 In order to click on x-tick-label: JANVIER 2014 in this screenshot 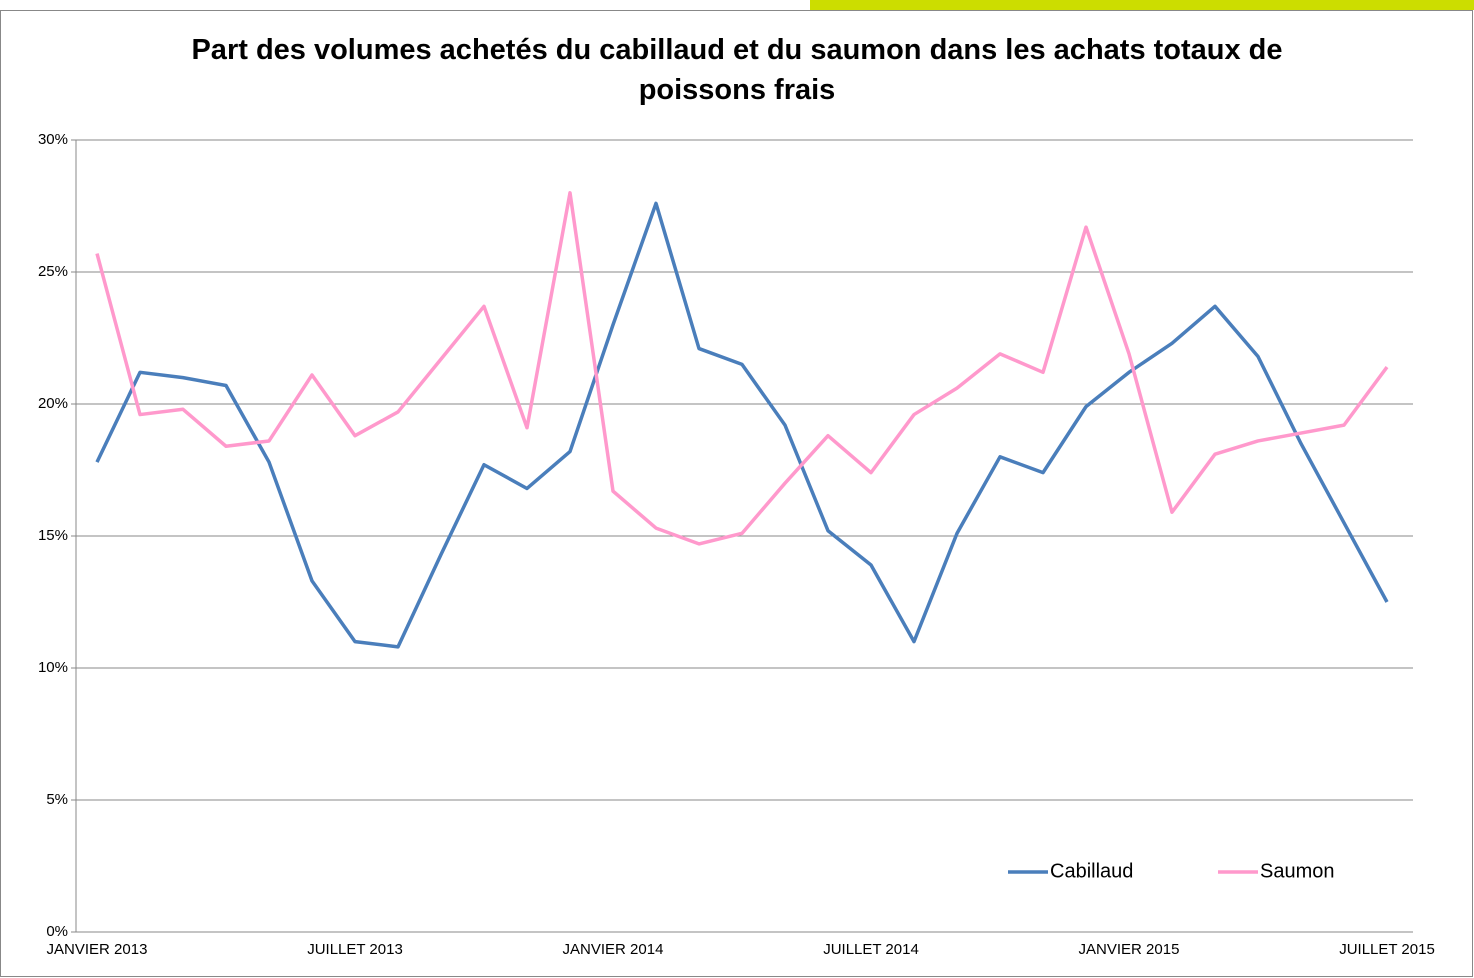, I will do `click(613, 949)`.